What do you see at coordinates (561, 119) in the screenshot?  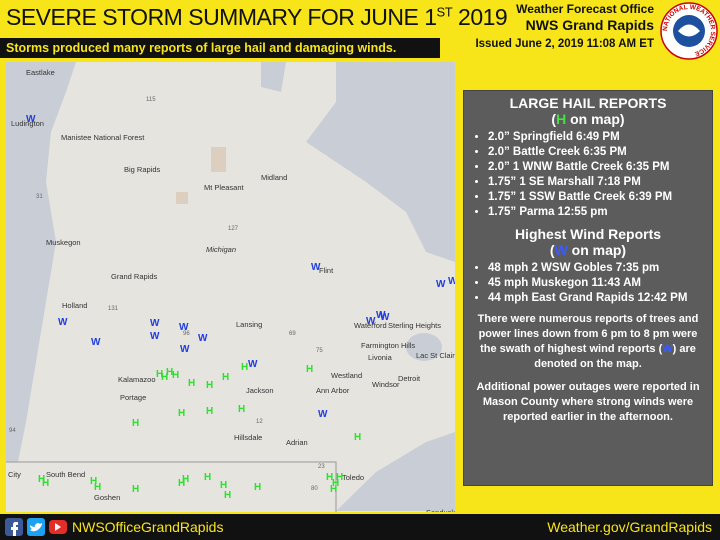 I see `key-symbol: H` at bounding box center [561, 119].